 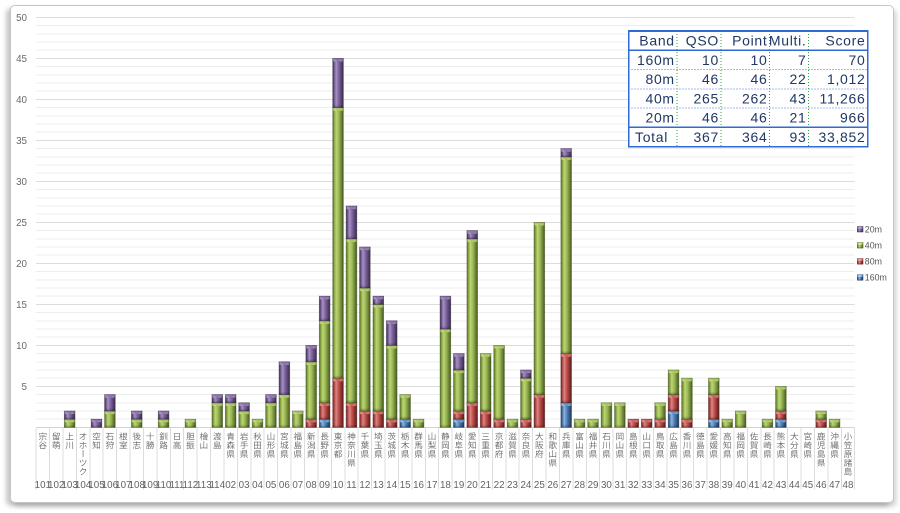 What do you see at coordinates (593, 485) in the screenshot?
I see `svg-text: 29` at bounding box center [593, 485].